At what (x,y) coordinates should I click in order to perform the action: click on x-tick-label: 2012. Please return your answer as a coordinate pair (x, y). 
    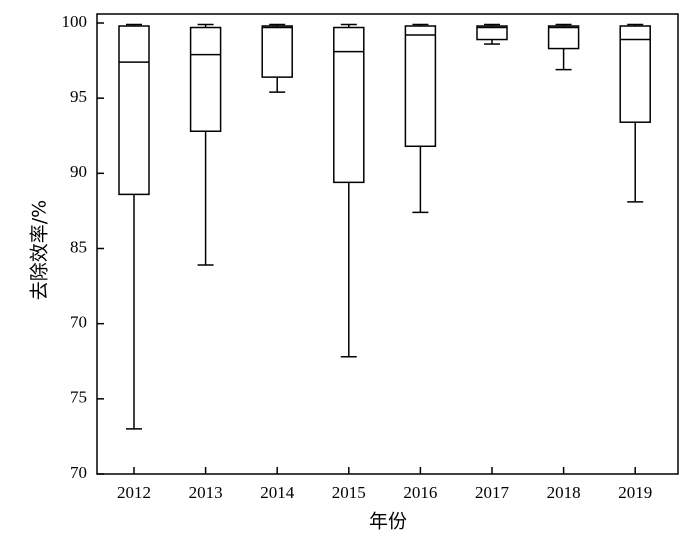
    Looking at the image, I should click on (134, 492).